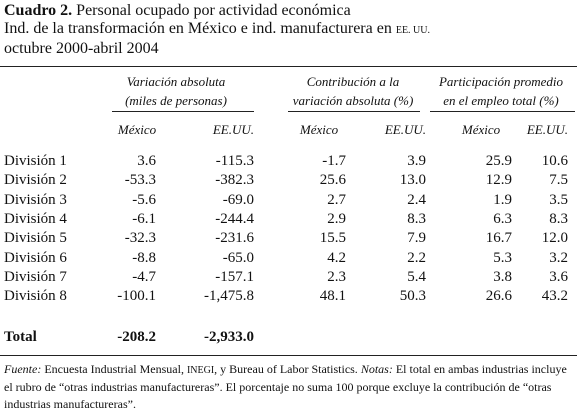 The height and width of the screenshot is (413, 577). I want to click on cell-eeuu-variacion: -244.4, so click(234, 218).